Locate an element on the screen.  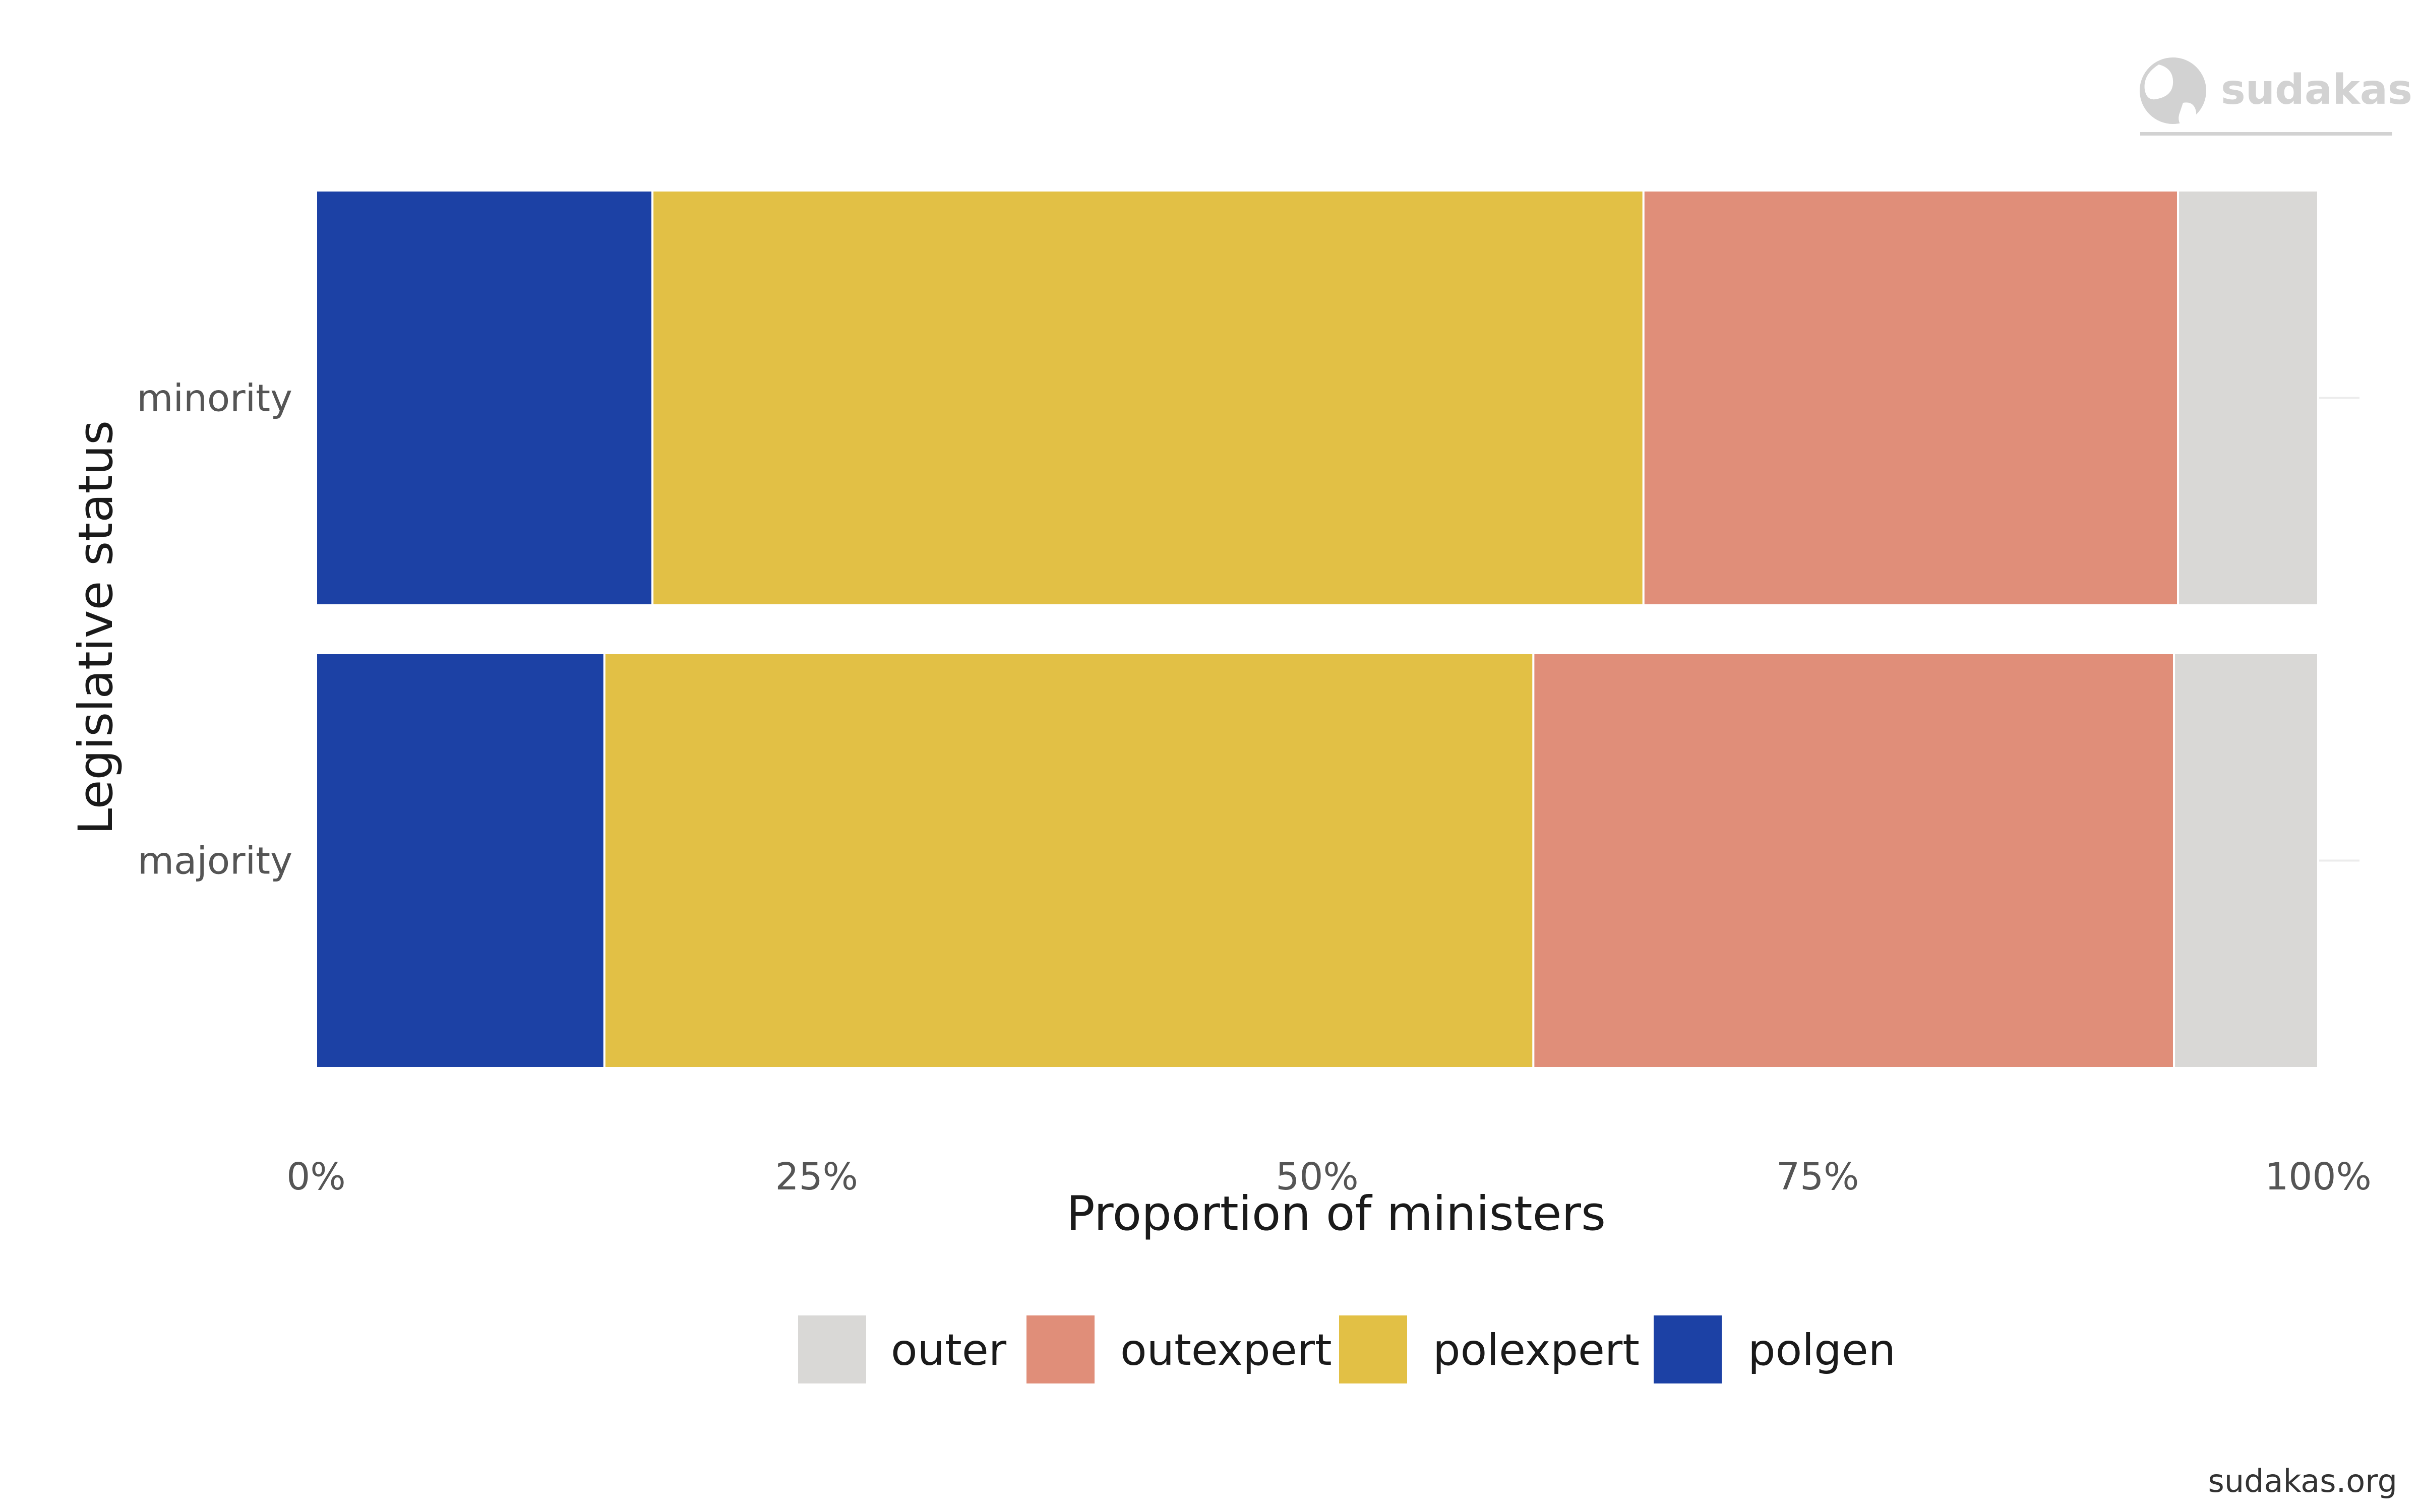
x-tick-4: 100% is located at coordinates (2318, 1177).